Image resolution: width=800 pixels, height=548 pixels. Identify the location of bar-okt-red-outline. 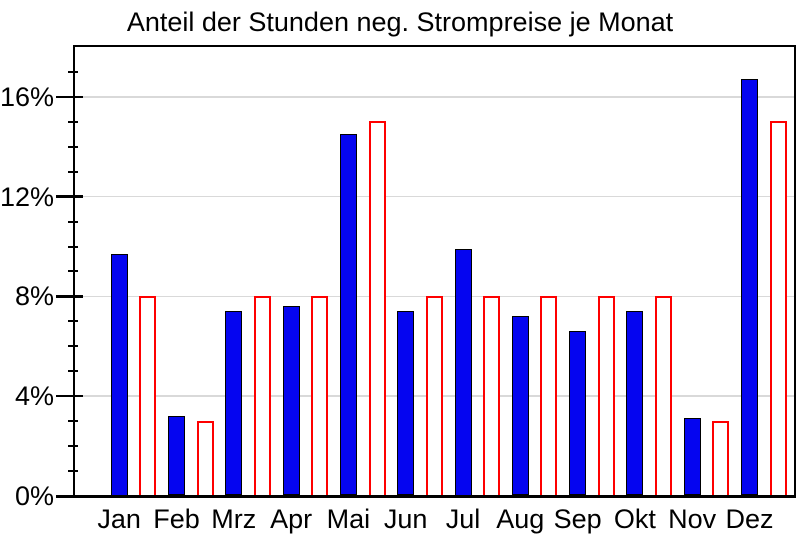
(663, 396).